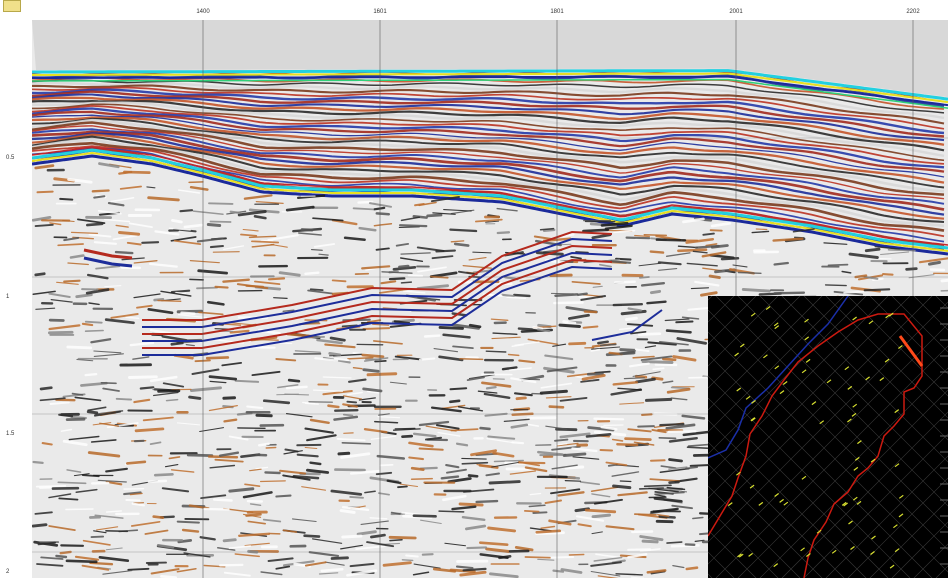  I want to click on basemap-inset, so click(828, 437).